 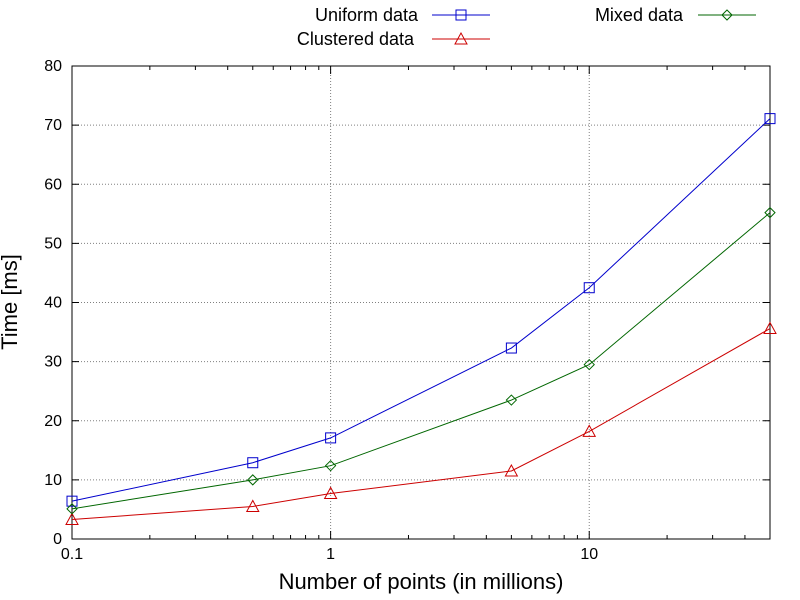 I want to click on legend-entry-clustered-data: Clustered data, so click(x=393, y=39).